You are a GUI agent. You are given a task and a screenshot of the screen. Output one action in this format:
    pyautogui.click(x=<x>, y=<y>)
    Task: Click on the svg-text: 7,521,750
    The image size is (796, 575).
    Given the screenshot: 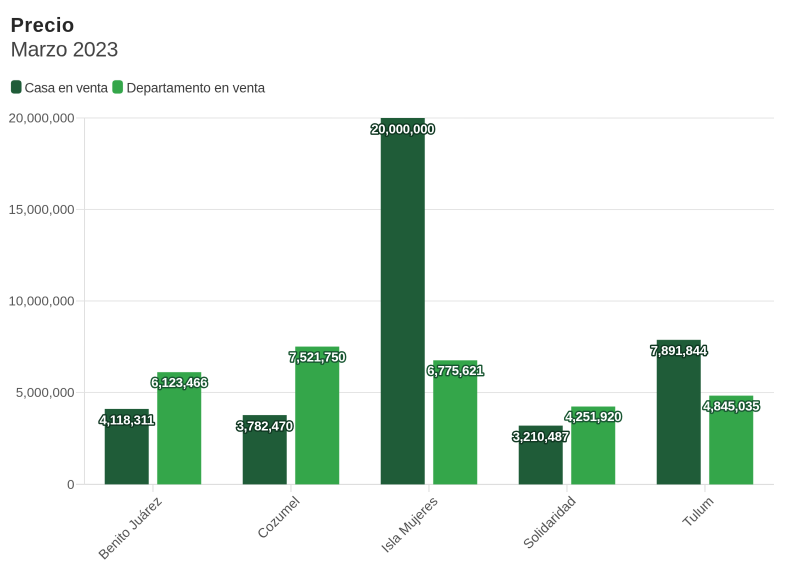 What is the action you would take?
    pyautogui.click(x=317, y=356)
    